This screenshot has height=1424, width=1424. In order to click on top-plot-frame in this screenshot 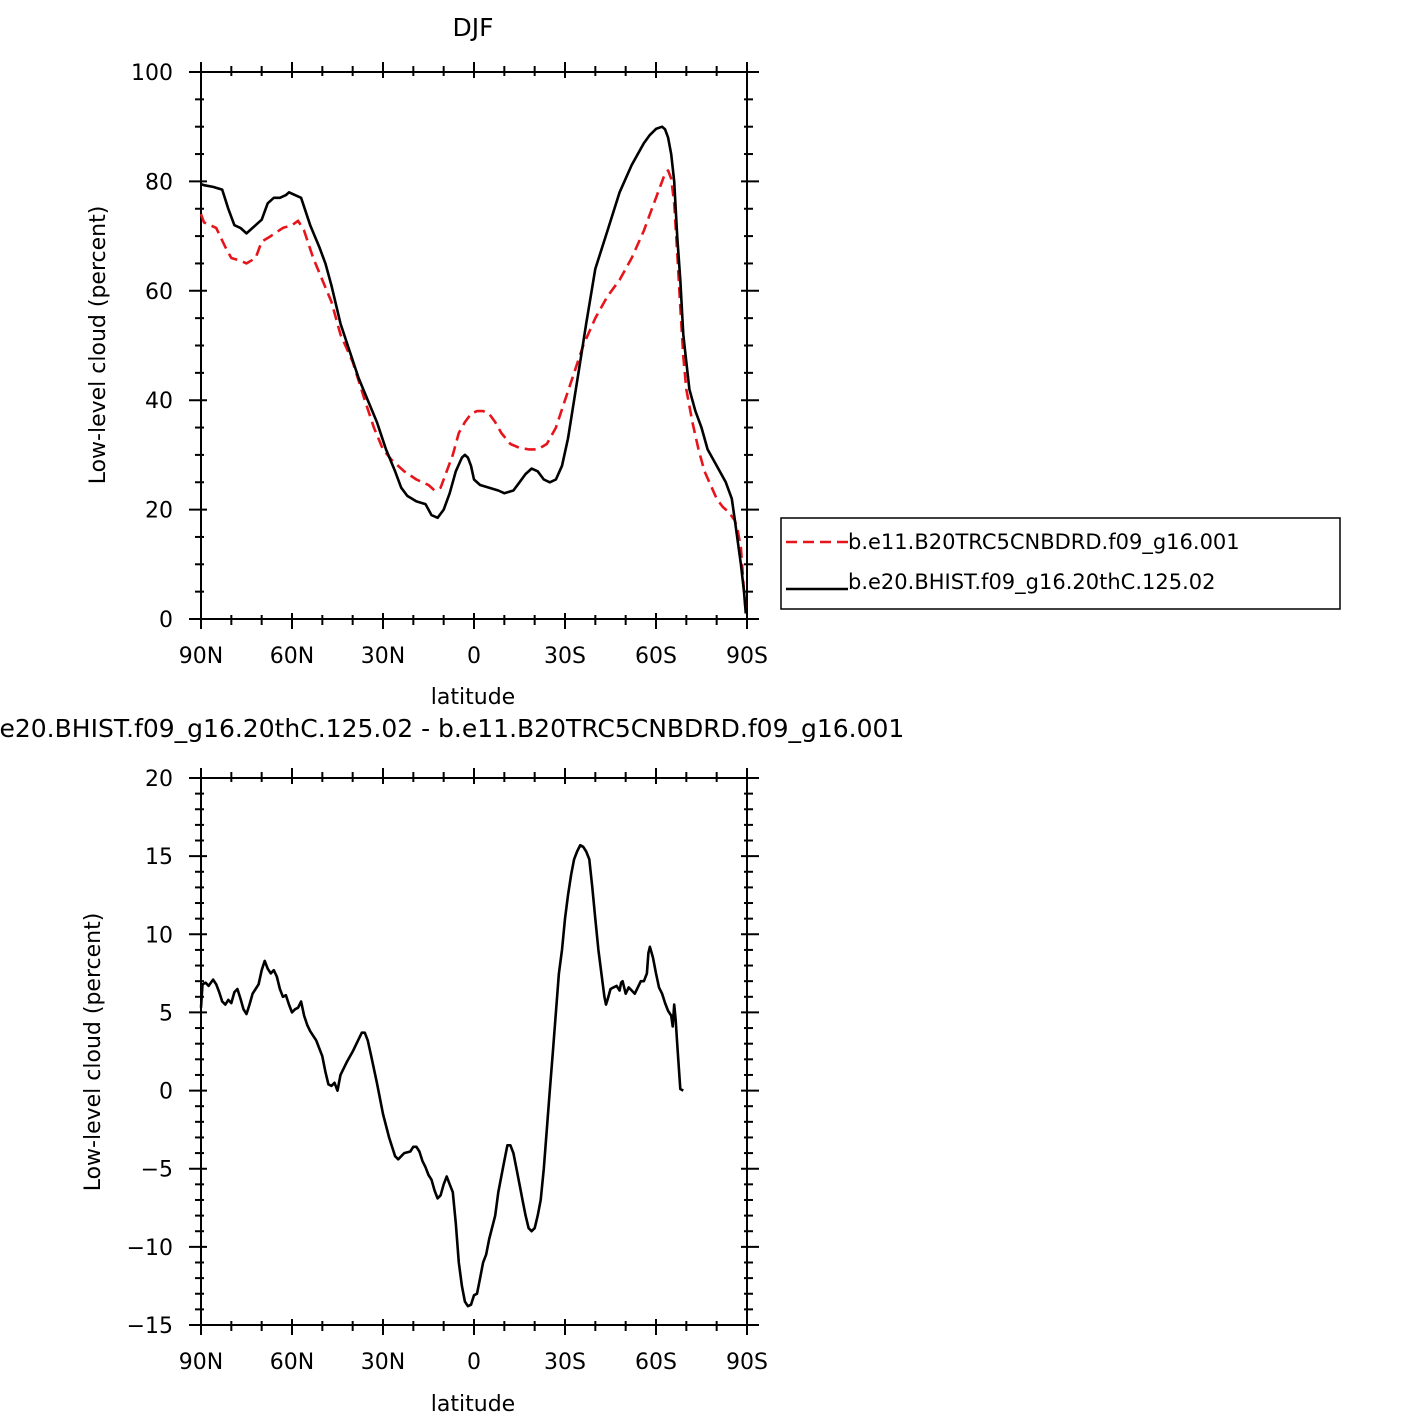, I will do `click(474, 345)`.